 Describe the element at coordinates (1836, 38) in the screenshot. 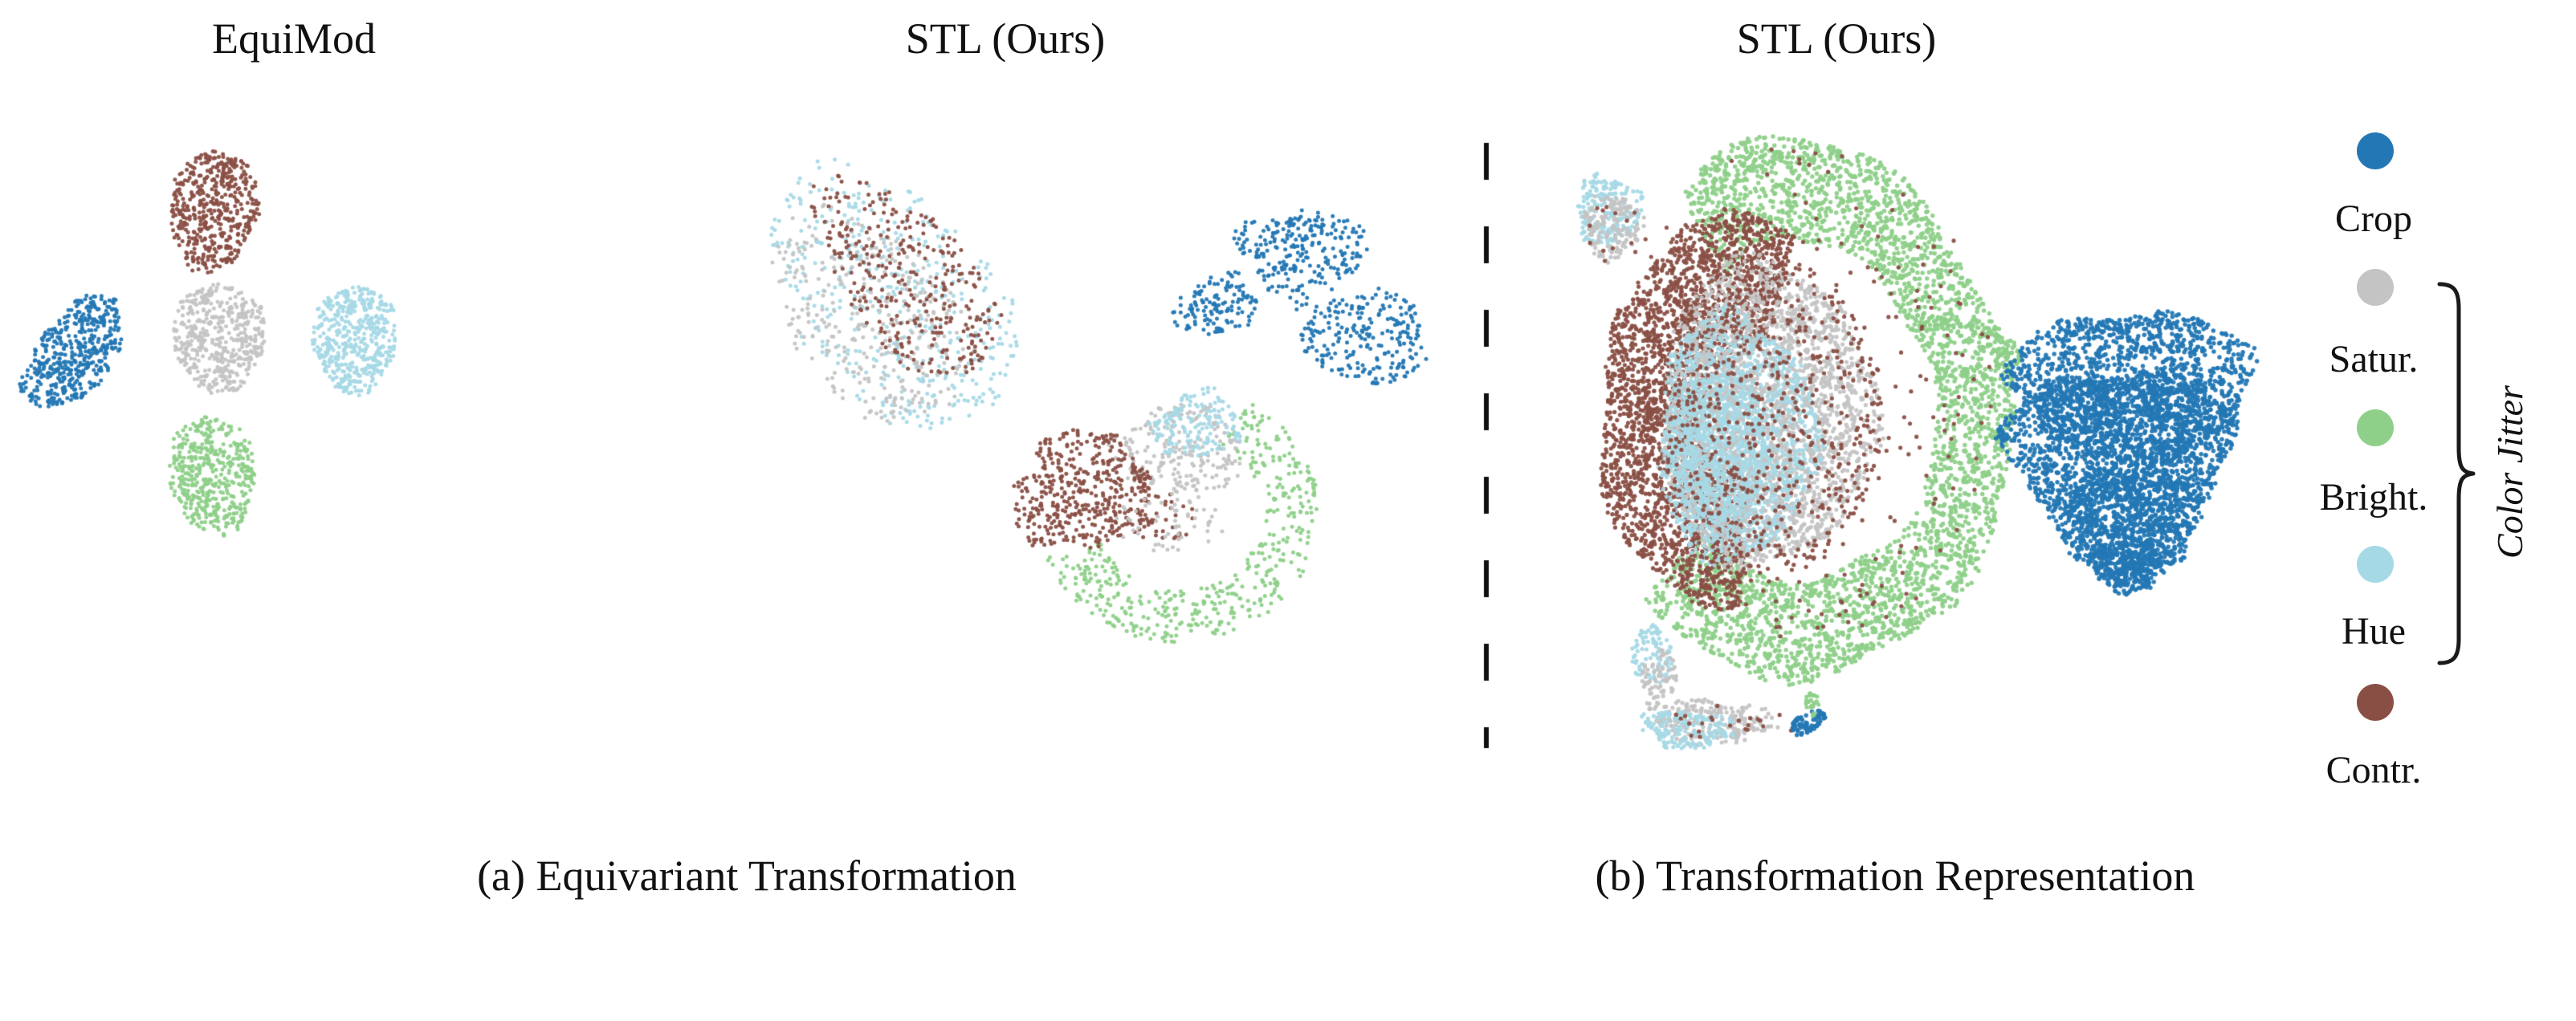

I see `panel-title-stl-b: STL (Ours)` at that location.